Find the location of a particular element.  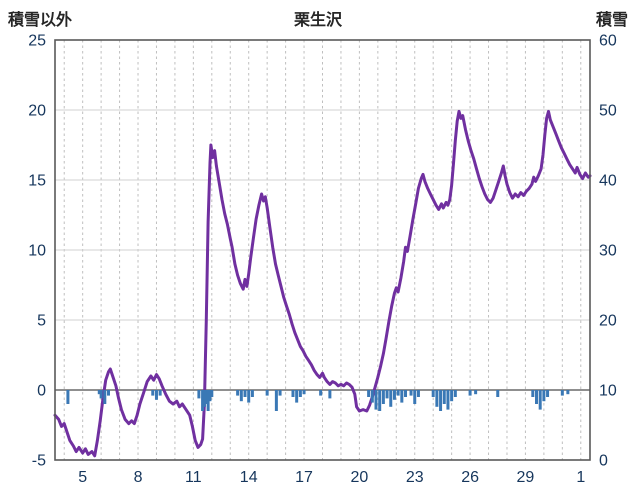

tick-label: 25 is located at coordinates (37, 41).